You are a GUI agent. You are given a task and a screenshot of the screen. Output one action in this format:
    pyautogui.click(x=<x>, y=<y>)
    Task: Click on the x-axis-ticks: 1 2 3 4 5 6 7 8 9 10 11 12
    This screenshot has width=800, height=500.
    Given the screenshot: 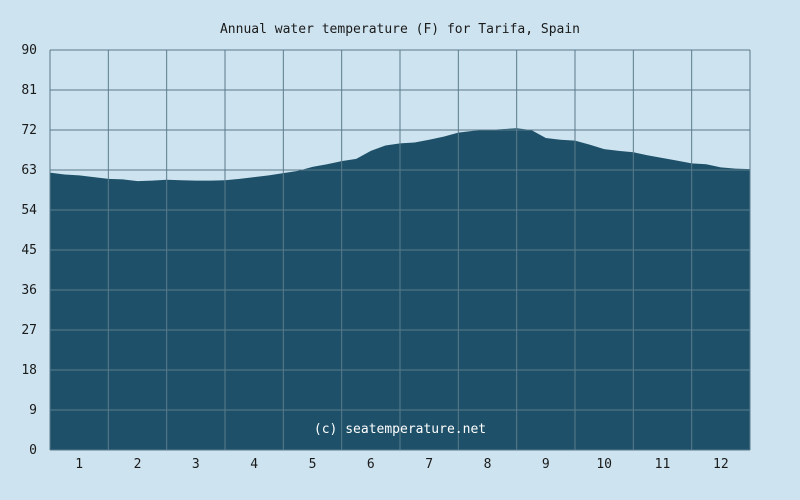 What is the action you would take?
    pyautogui.click(x=401, y=464)
    